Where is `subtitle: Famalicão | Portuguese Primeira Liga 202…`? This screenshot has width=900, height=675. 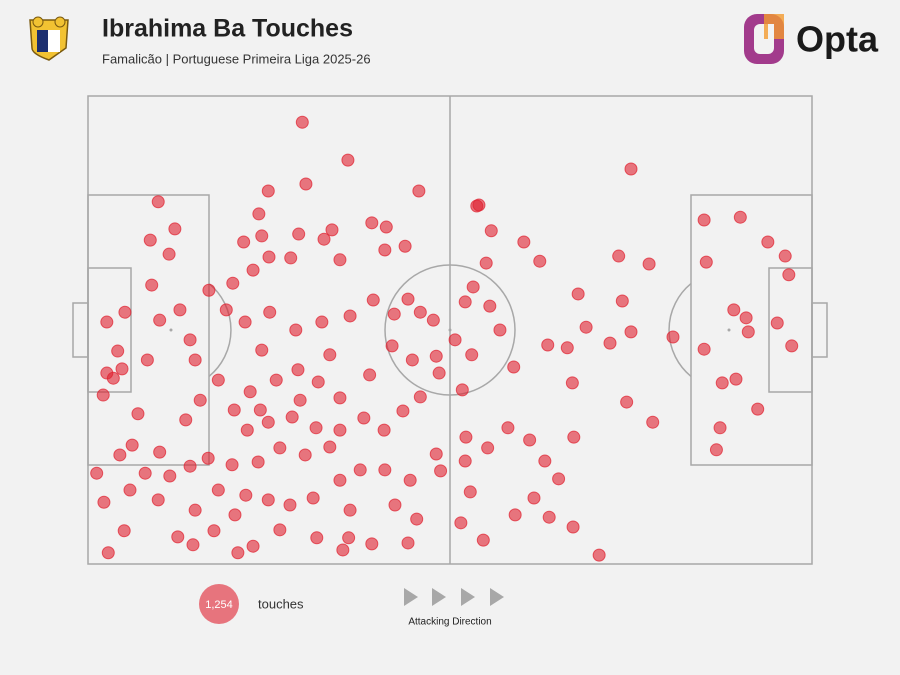
subtitle: Famalicão | Portuguese Primeira Liga 202… is located at coordinates (236, 58).